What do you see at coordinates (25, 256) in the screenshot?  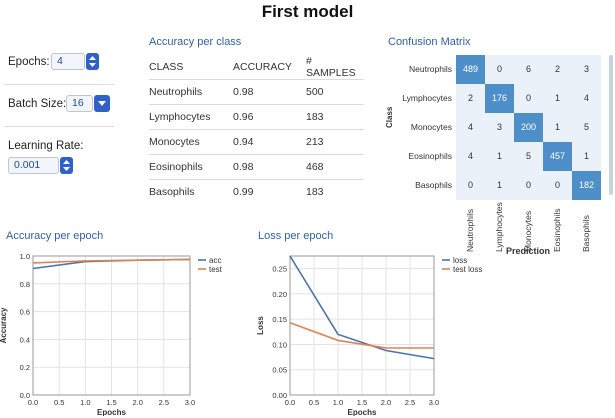 I see `y-tick-label: 1.0` at bounding box center [25, 256].